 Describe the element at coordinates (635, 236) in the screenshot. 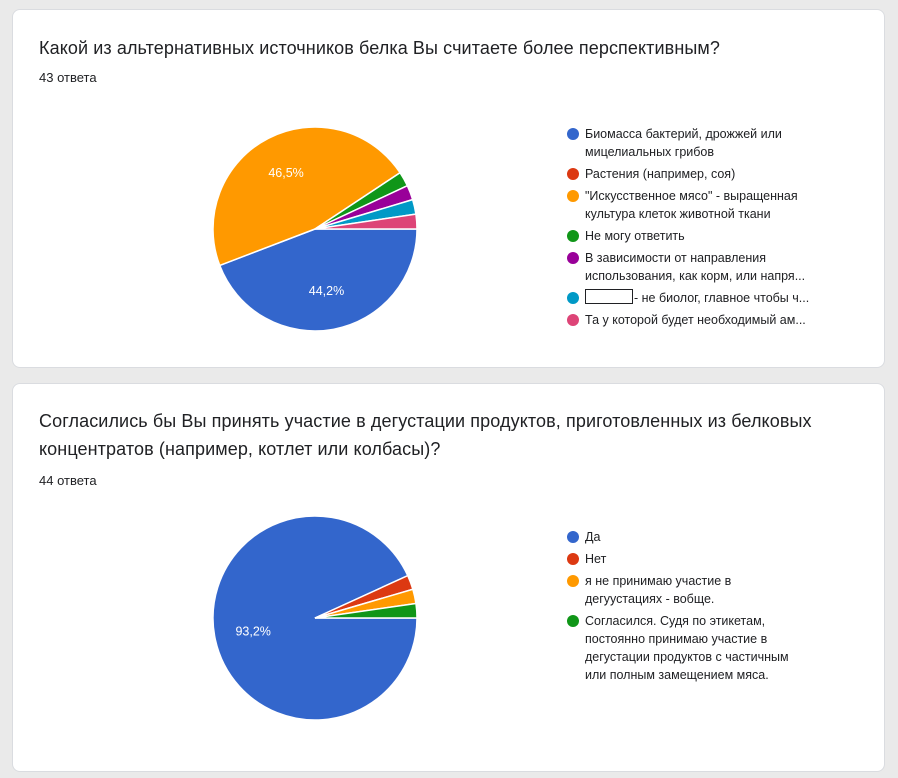

I see `legend-label: Не могу ответить` at that location.